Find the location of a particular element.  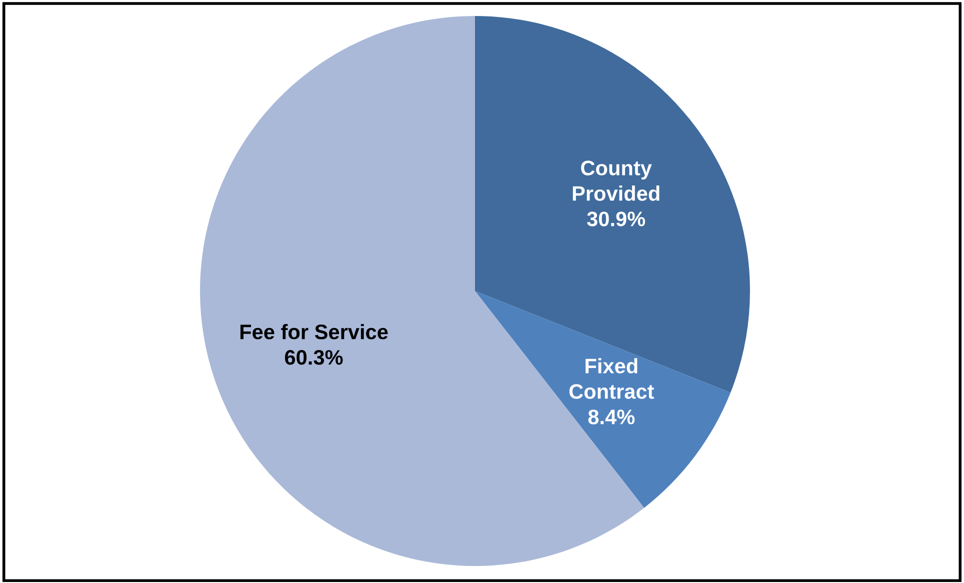

data-label: 60.3% is located at coordinates (313, 357).